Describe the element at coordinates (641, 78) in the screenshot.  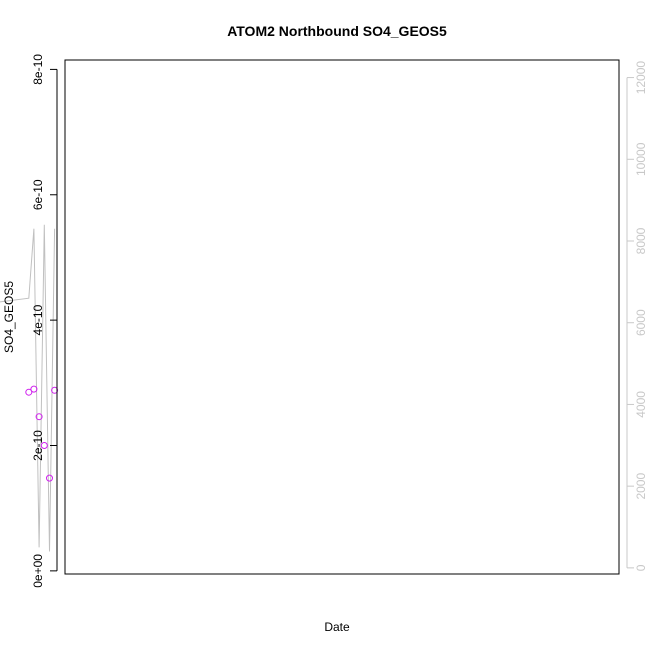
I see `y2-tick-label: 12000` at that location.